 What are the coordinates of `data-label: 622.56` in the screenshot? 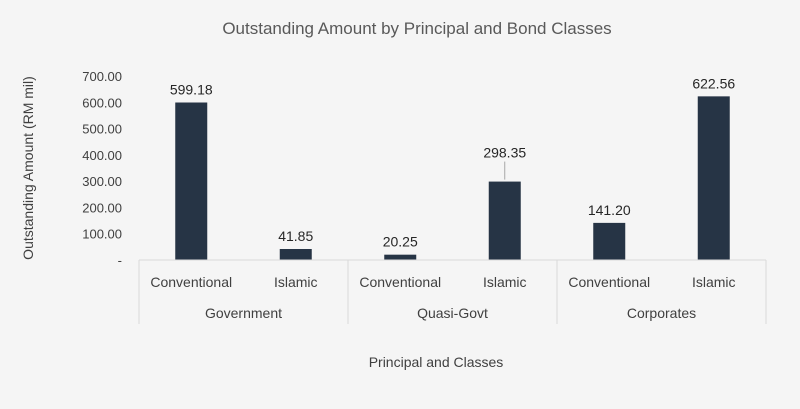 It's located at (713, 83).